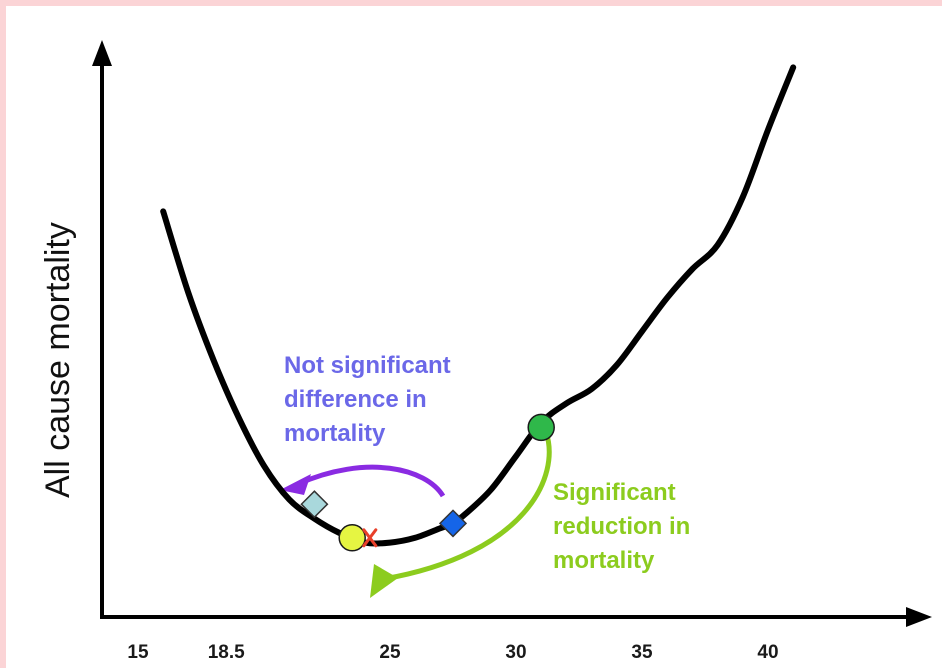  Describe the element at coordinates (515, 652) in the screenshot. I see `x-tick-label: 30` at that location.